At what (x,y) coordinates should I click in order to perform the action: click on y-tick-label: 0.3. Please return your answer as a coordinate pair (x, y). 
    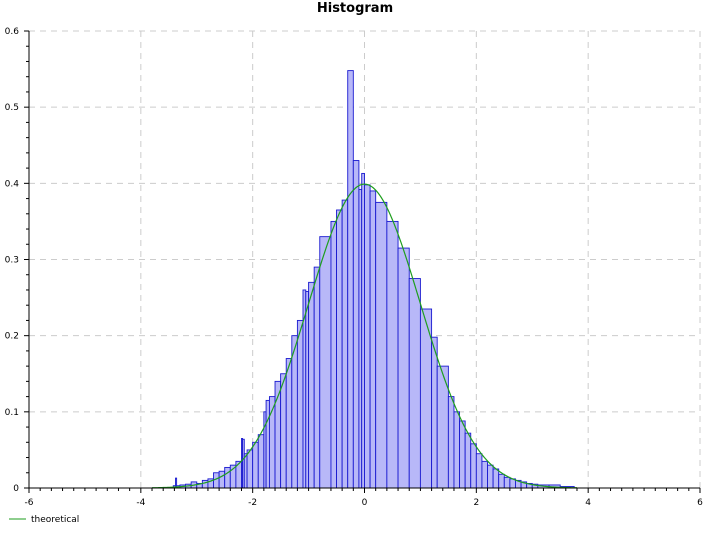
    Looking at the image, I should click on (12, 261).